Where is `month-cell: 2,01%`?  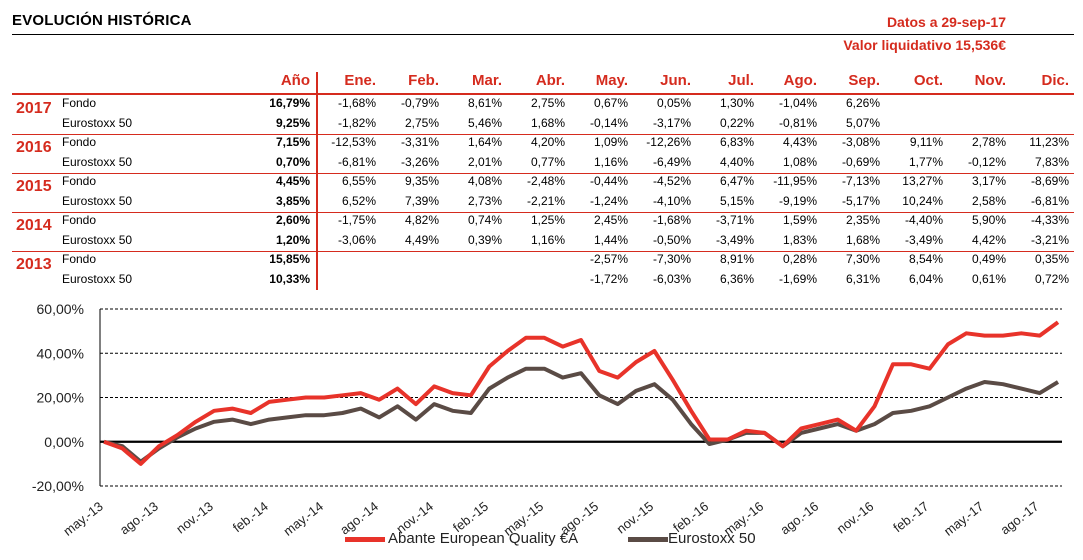 month-cell: 2,01% is located at coordinates (484, 161).